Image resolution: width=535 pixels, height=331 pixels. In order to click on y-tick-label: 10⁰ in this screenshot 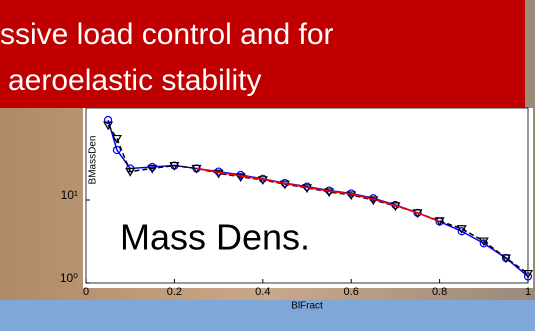, I will do `click(69, 278)`.